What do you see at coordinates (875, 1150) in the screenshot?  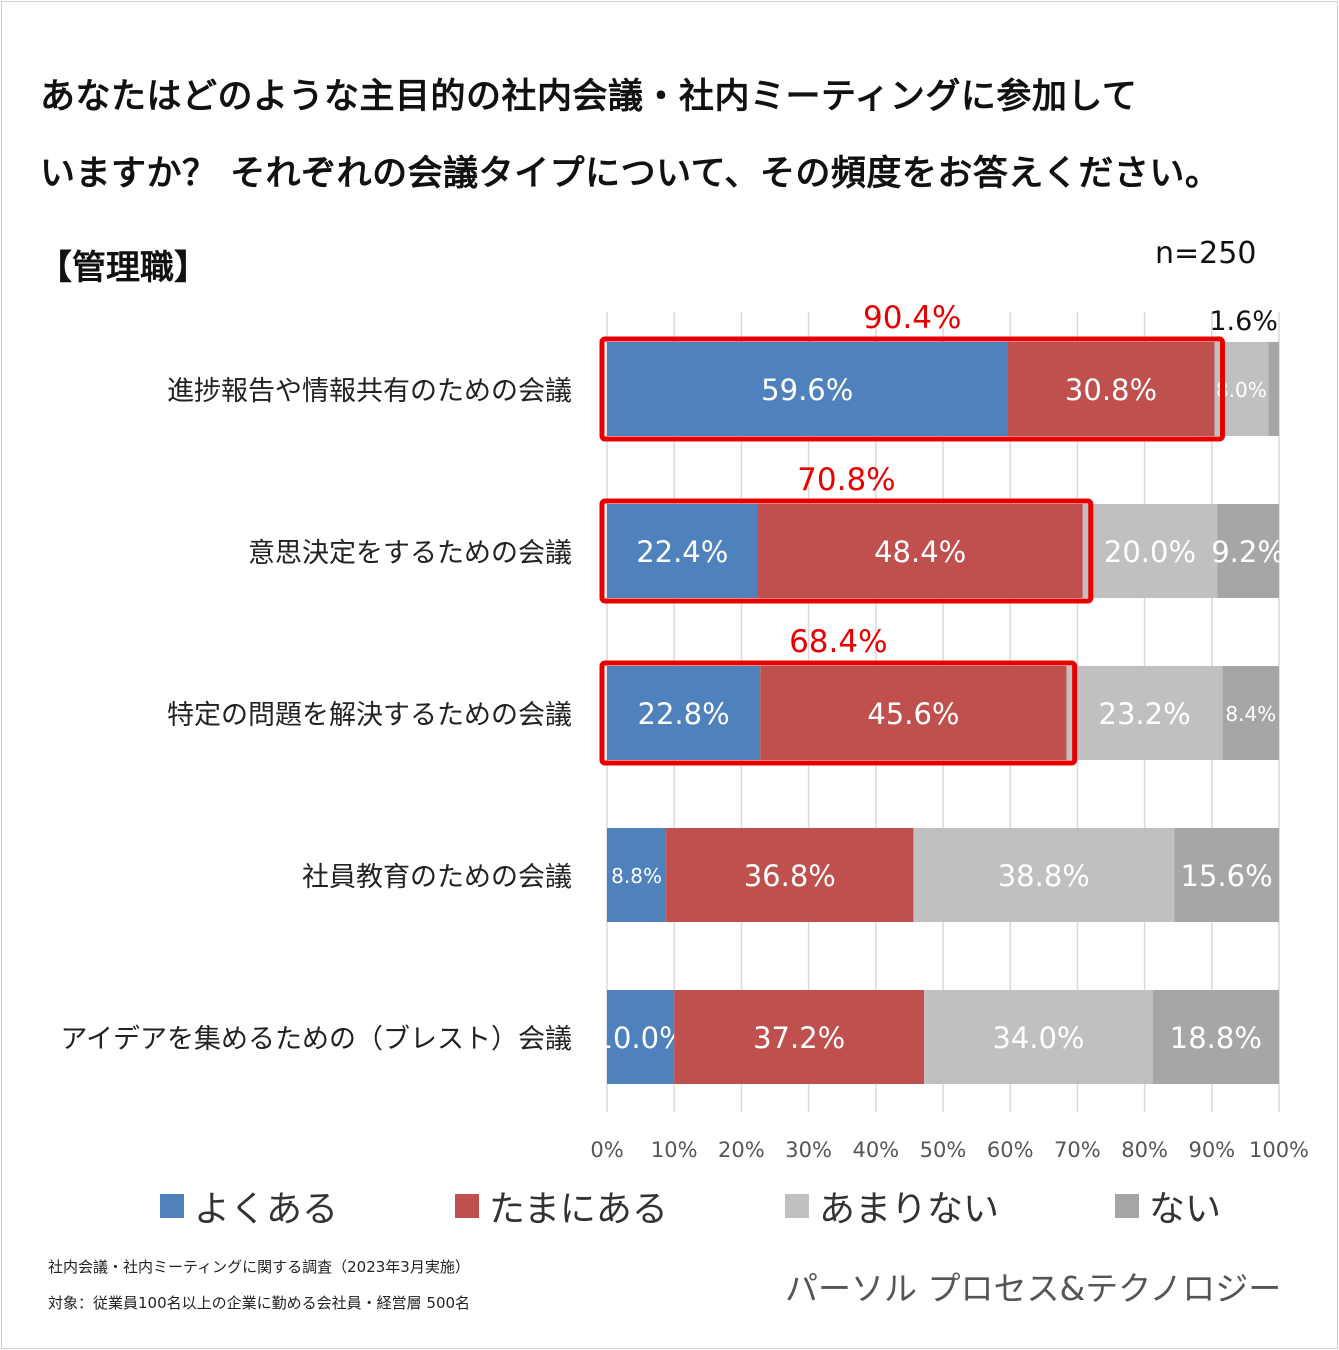 I see `x-tick-label: 40%` at bounding box center [875, 1150].